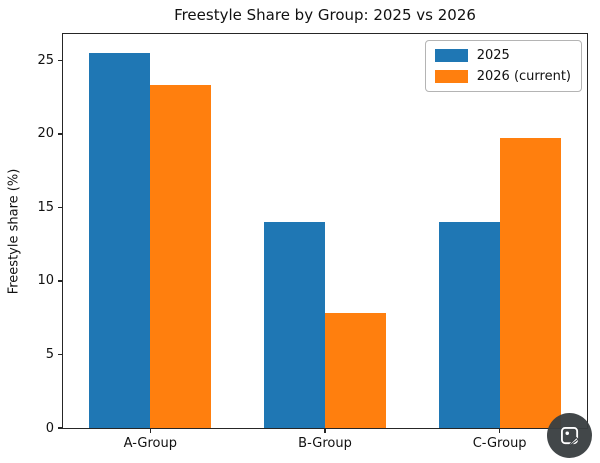  What do you see at coordinates (45, 60) in the screenshot?
I see `y-tick-label-25: 25` at bounding box center [45, 60].